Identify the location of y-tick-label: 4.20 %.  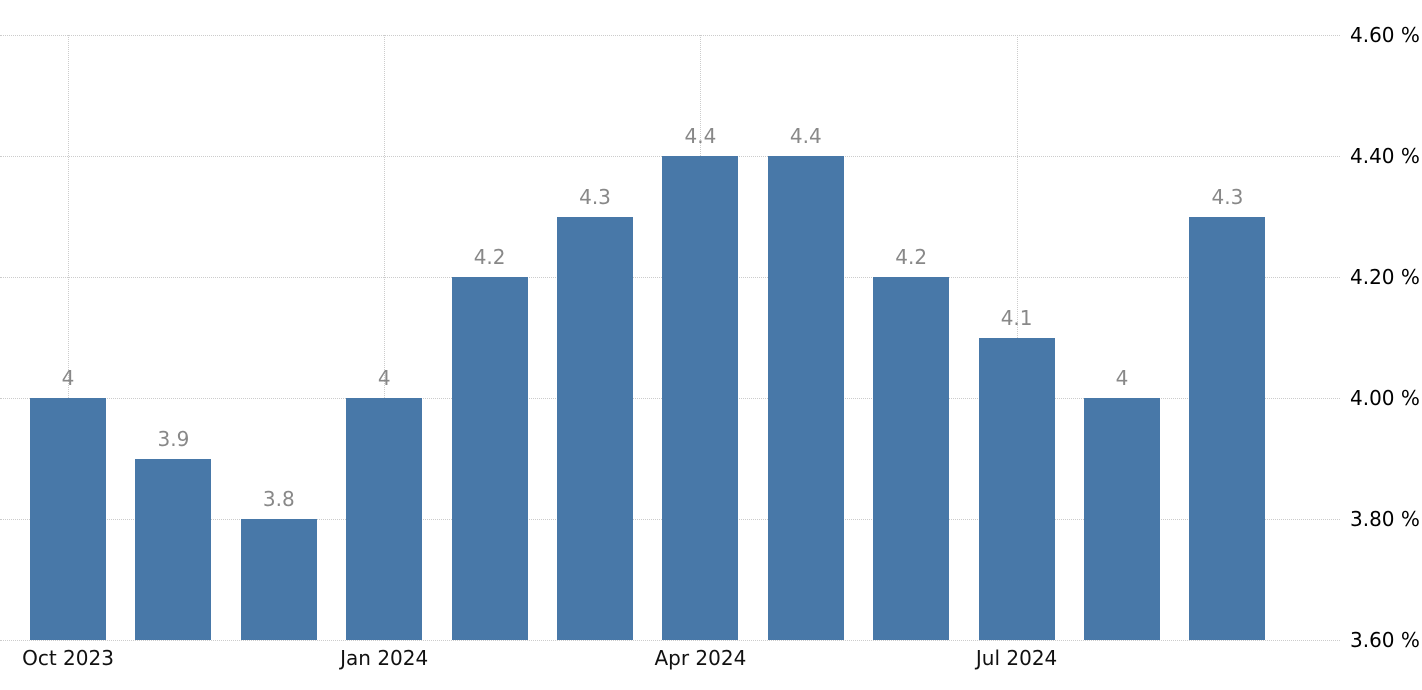
(1385, 277).